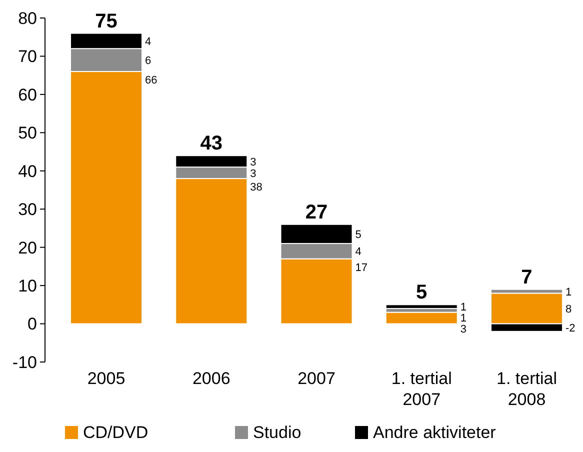 This screenshot has width=583, height=452. I want to click on y-tick-label: 10, so click(27, 286).